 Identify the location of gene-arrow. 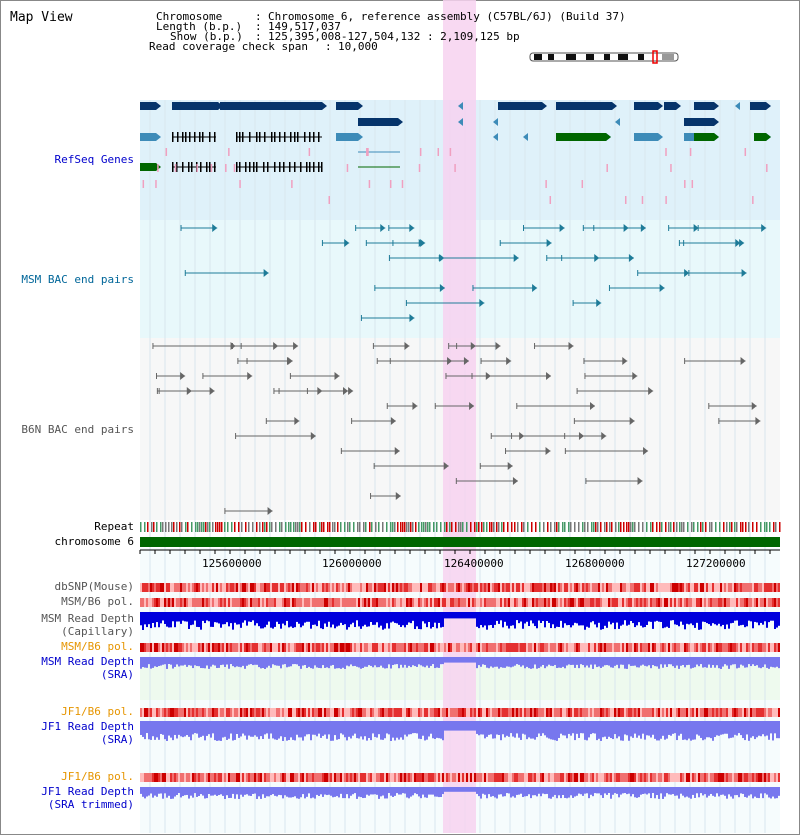
(460, 106).